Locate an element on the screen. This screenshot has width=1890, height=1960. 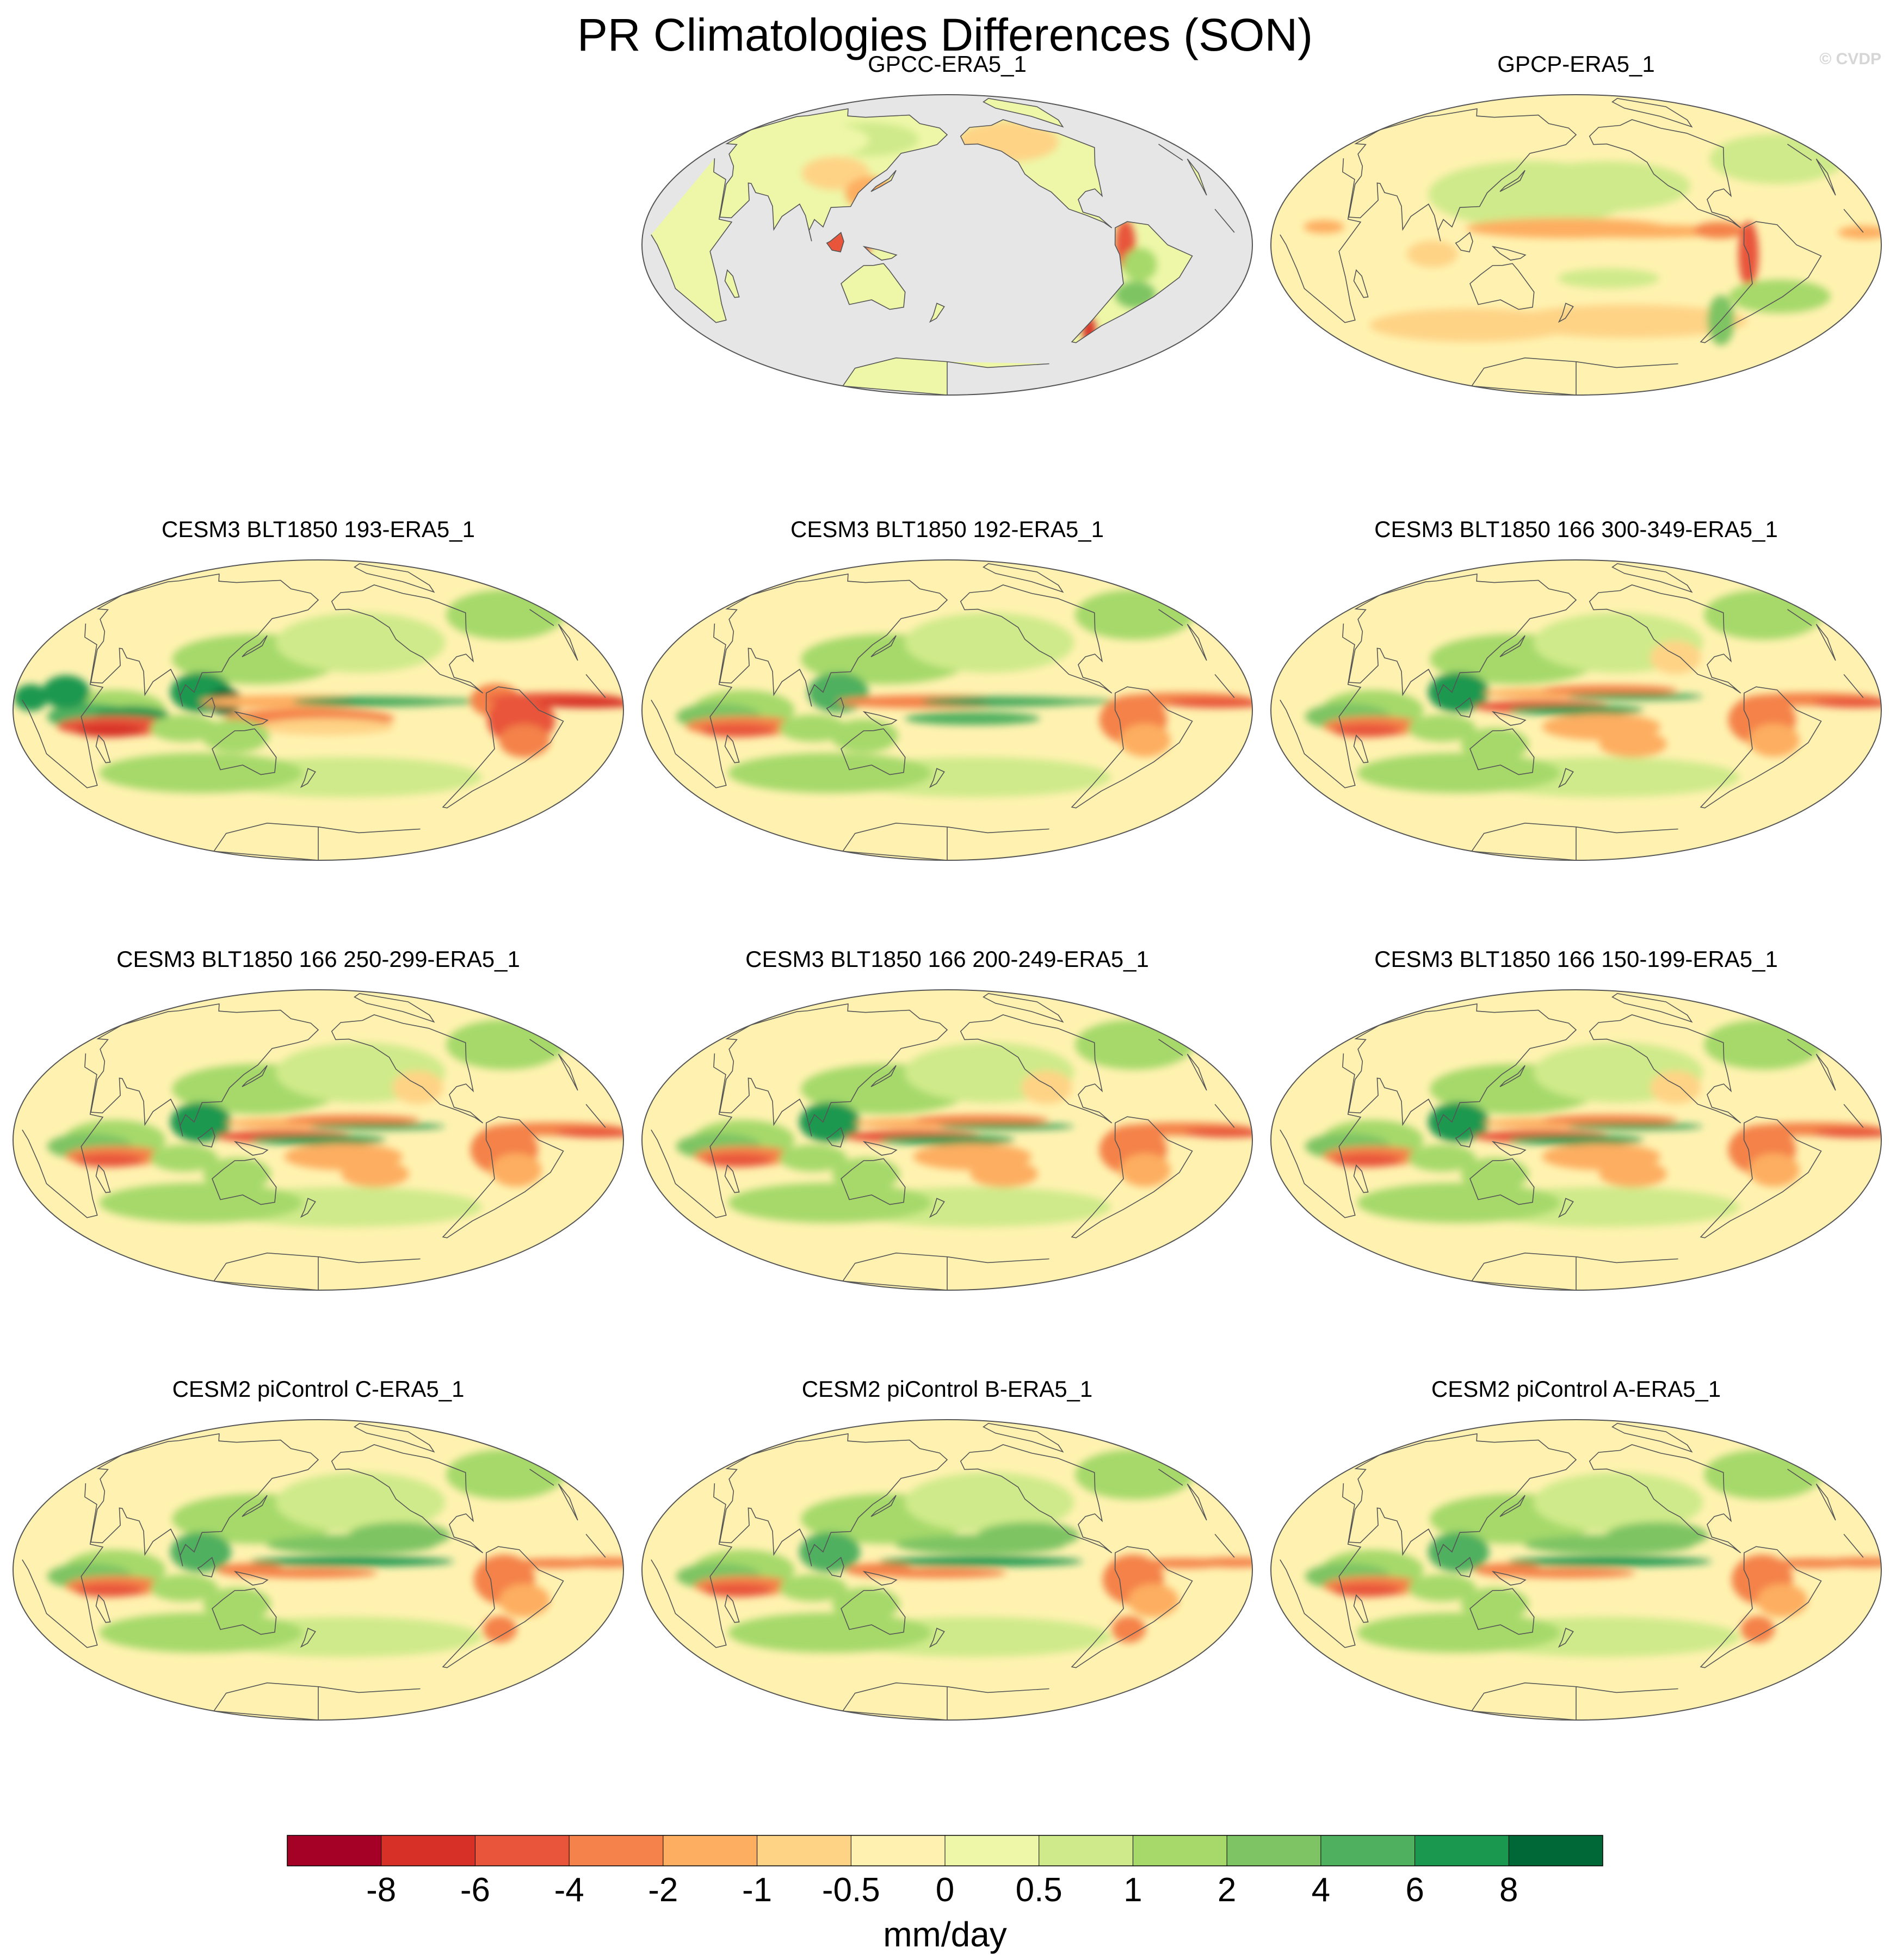
colorbar-tick-label: 1 is located at coordinates (1132, 1890).